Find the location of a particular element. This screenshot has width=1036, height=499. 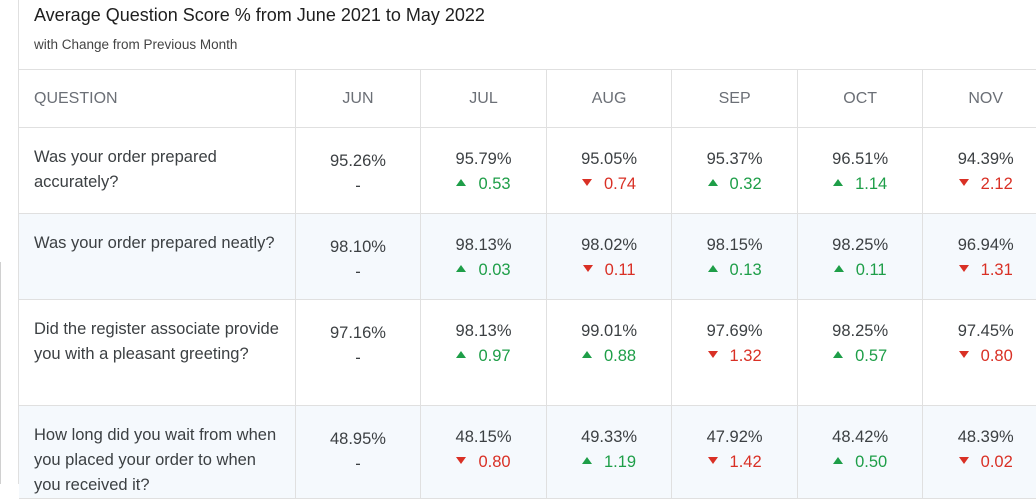

column-header-sep: SEP is located at coordinates (734, 98).